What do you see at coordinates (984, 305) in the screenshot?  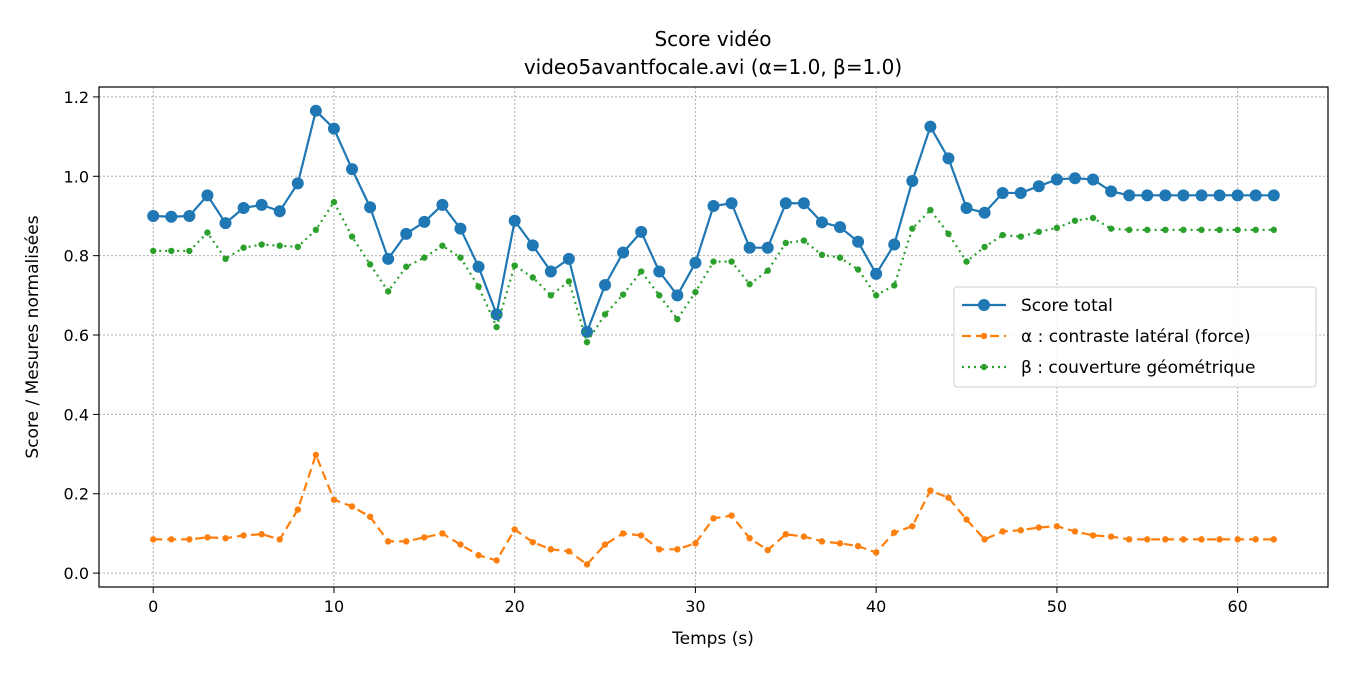 I see `legend-marker` at bounding box center [984, 305].